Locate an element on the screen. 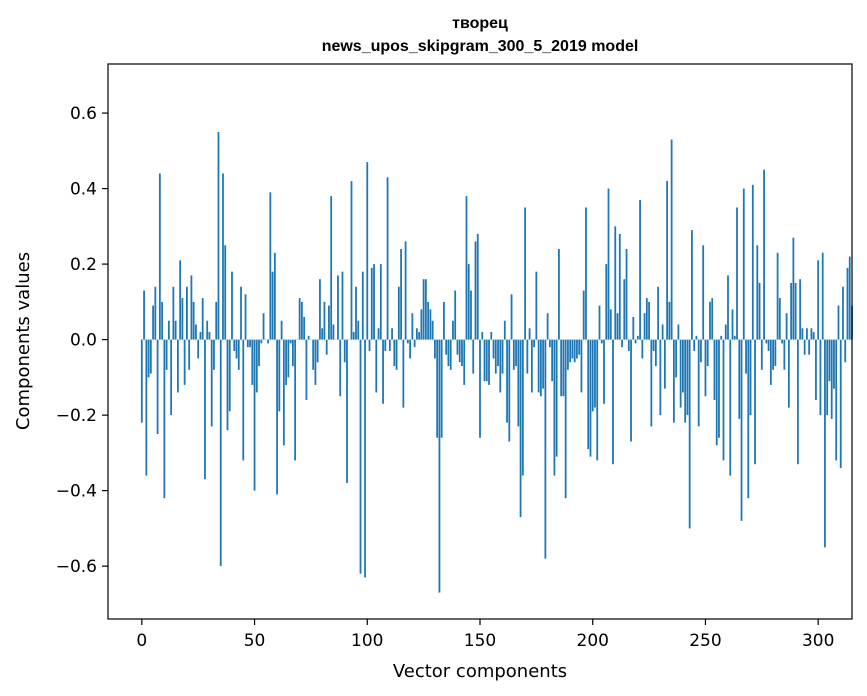 This screenshot has height=696, width=867. x-tick-label: 150 is located at coordinates (480, 641).